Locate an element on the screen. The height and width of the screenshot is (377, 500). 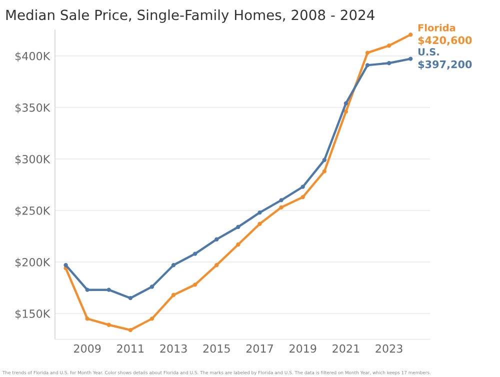
x-tick-label: 2023 is located at coordinates (389, 348).